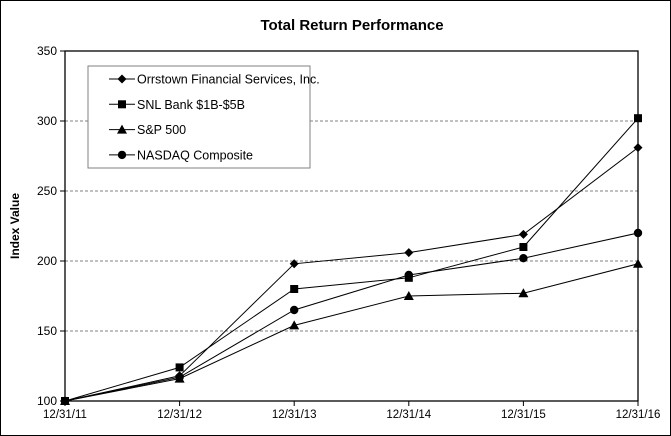 The width and height of the screenshot is (671, 436). What do you see at coordinates (15, 226) in the screenshot?
I see `y-axis-label: Index Value` at bounding box center [15, 226].